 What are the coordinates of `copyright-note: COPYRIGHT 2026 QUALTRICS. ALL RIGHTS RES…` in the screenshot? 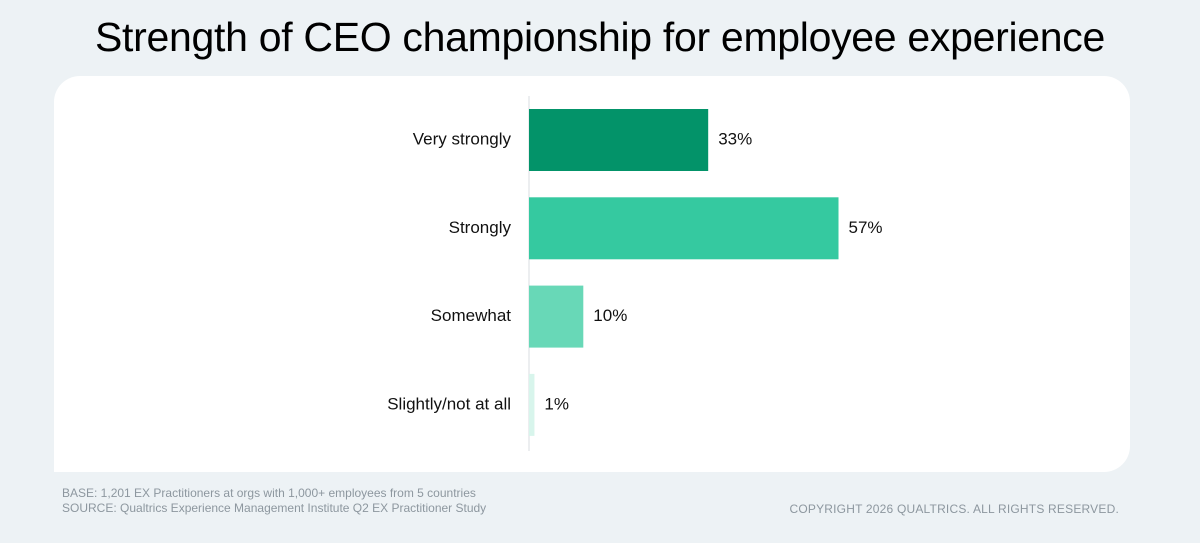 It's located at (954, 509).